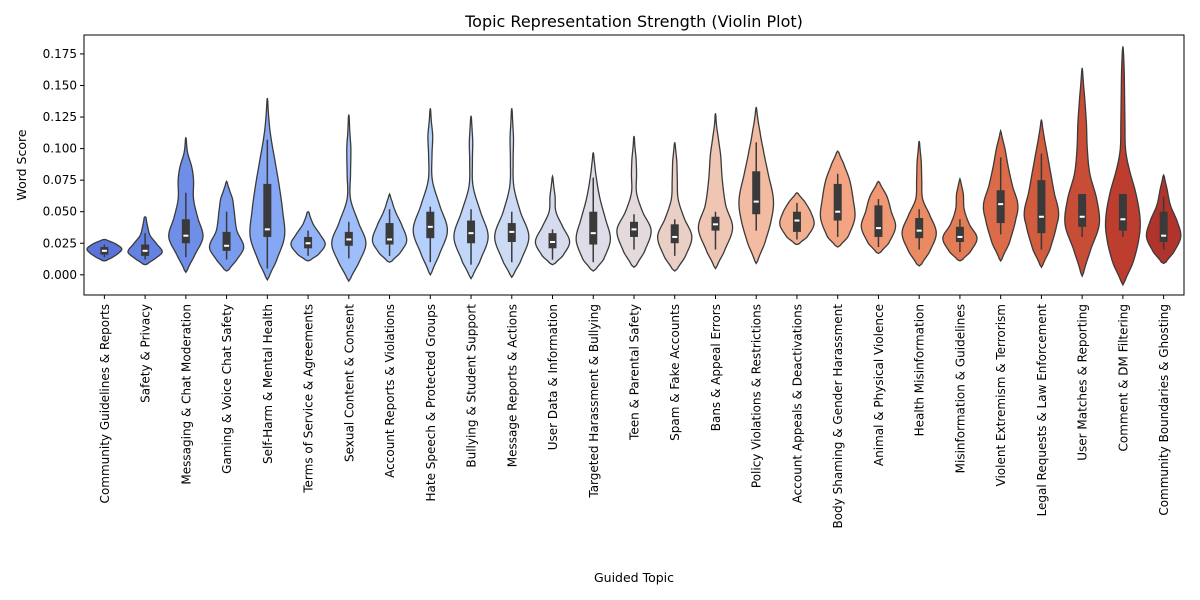 This screenshot has width=1200, height=600. What do you see at coordinates (635, 372) in the screenshot?
I see `x-tick-label: Teen & Parental Safety` at bounding box center [635, 372].